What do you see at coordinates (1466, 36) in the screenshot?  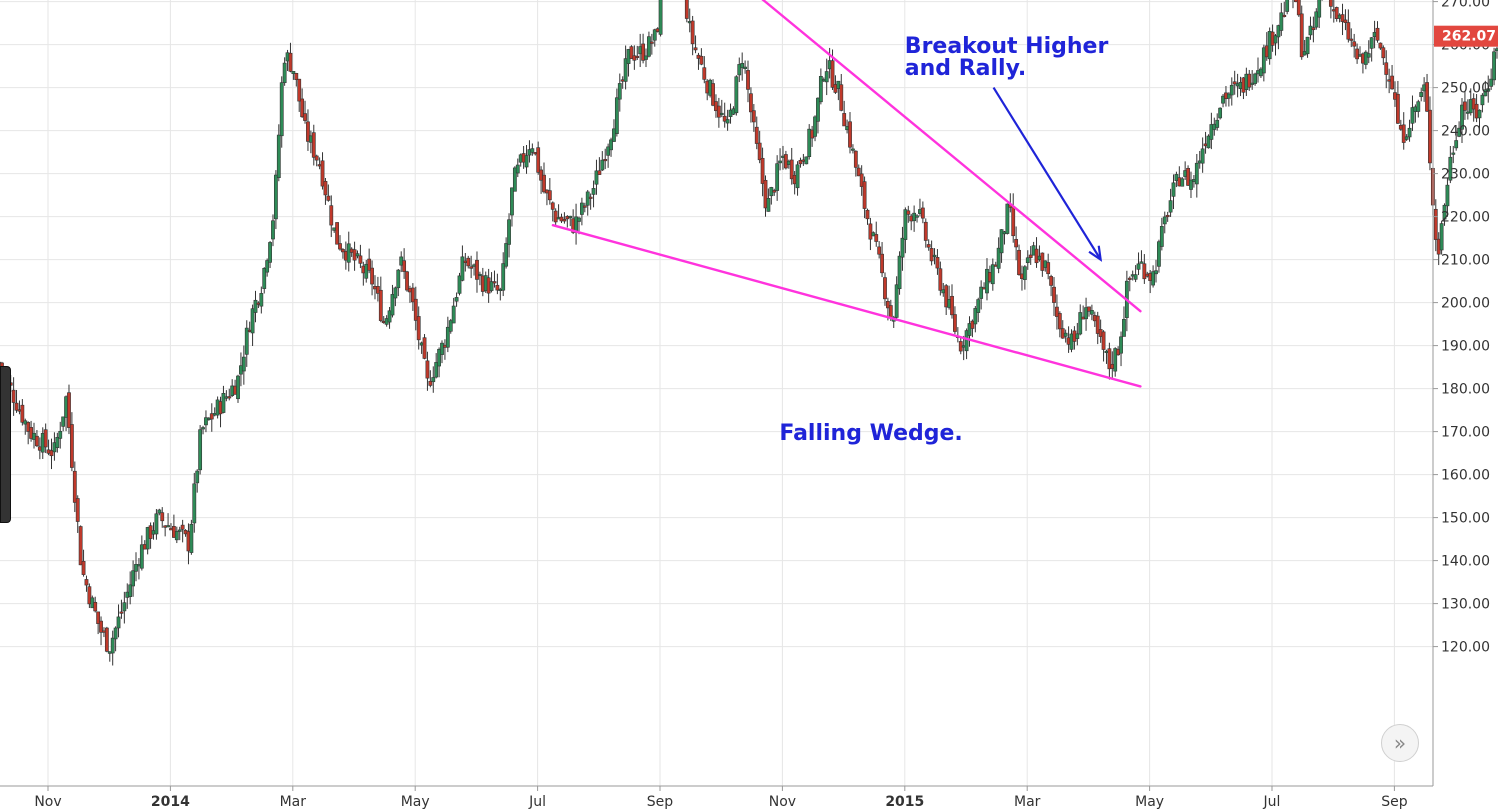 I see `last-price-badge: 262.07` at bounding box center [1466, 36].